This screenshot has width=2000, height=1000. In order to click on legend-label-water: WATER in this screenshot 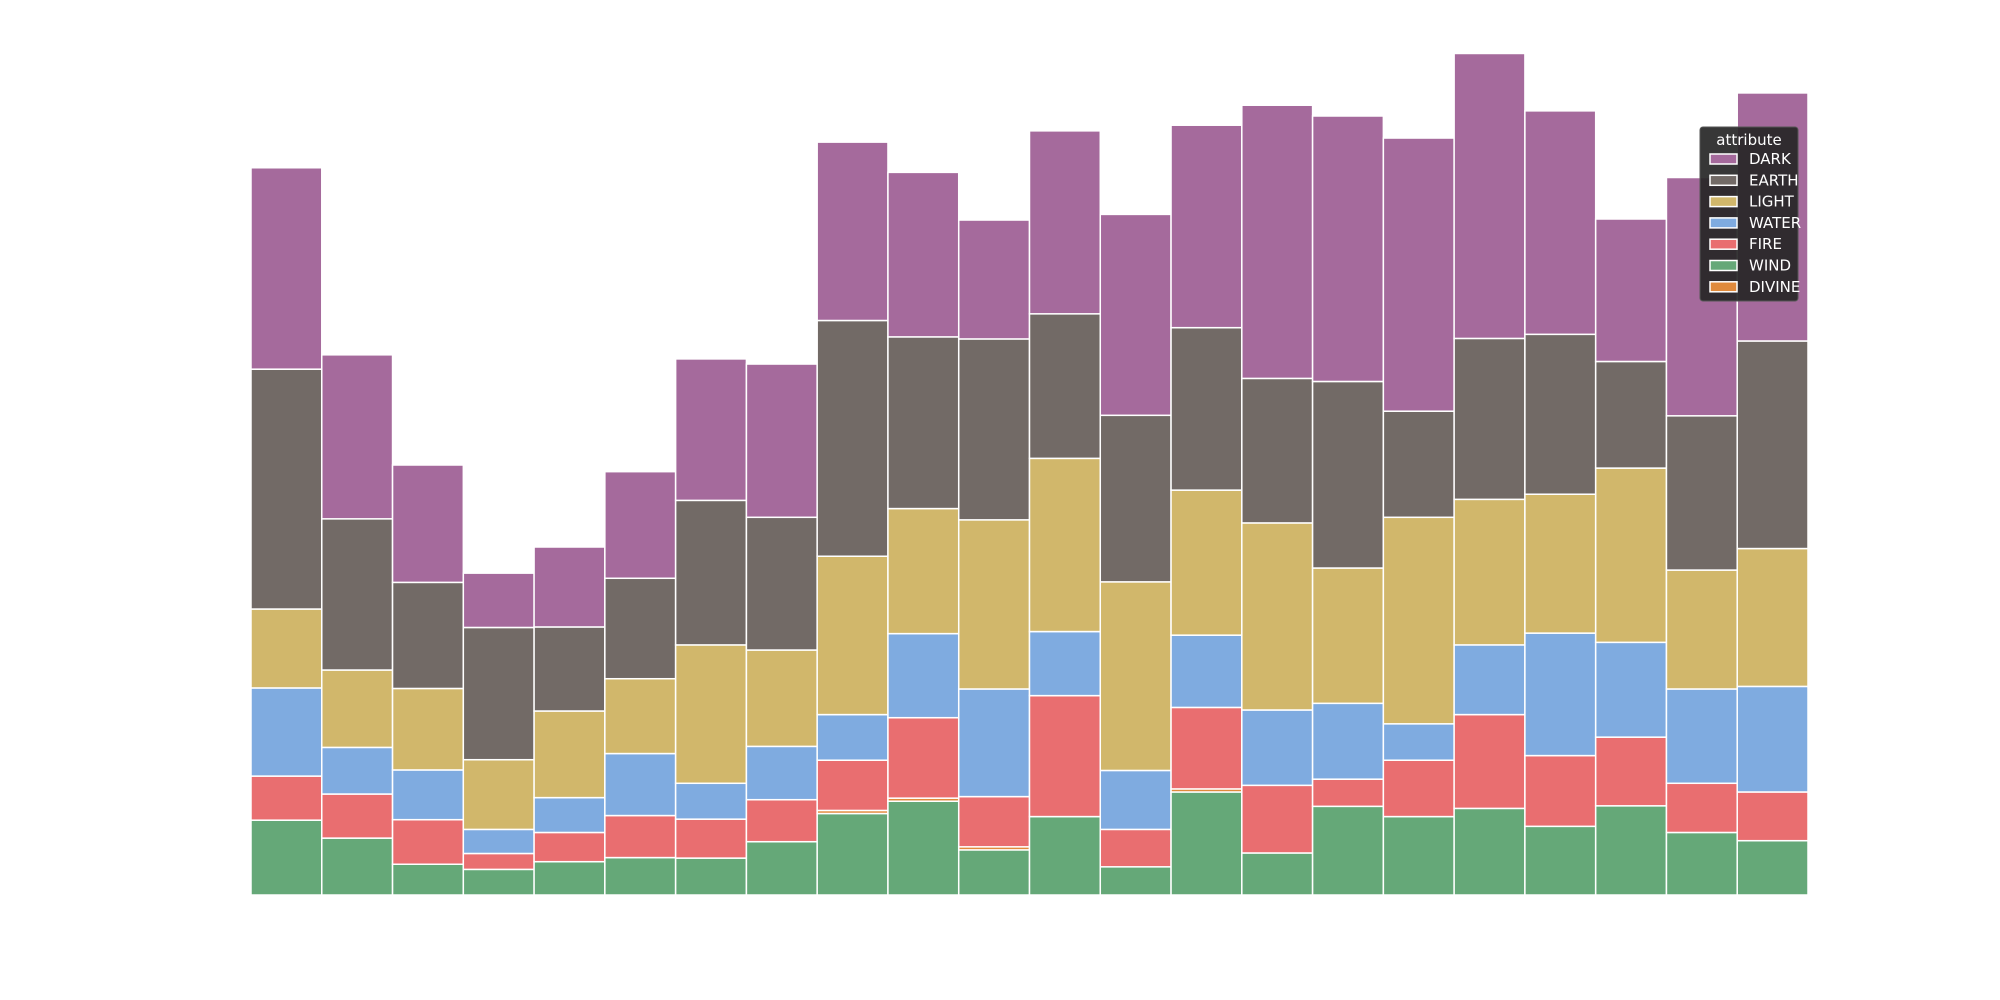, I will do `click(1775, 223)`.